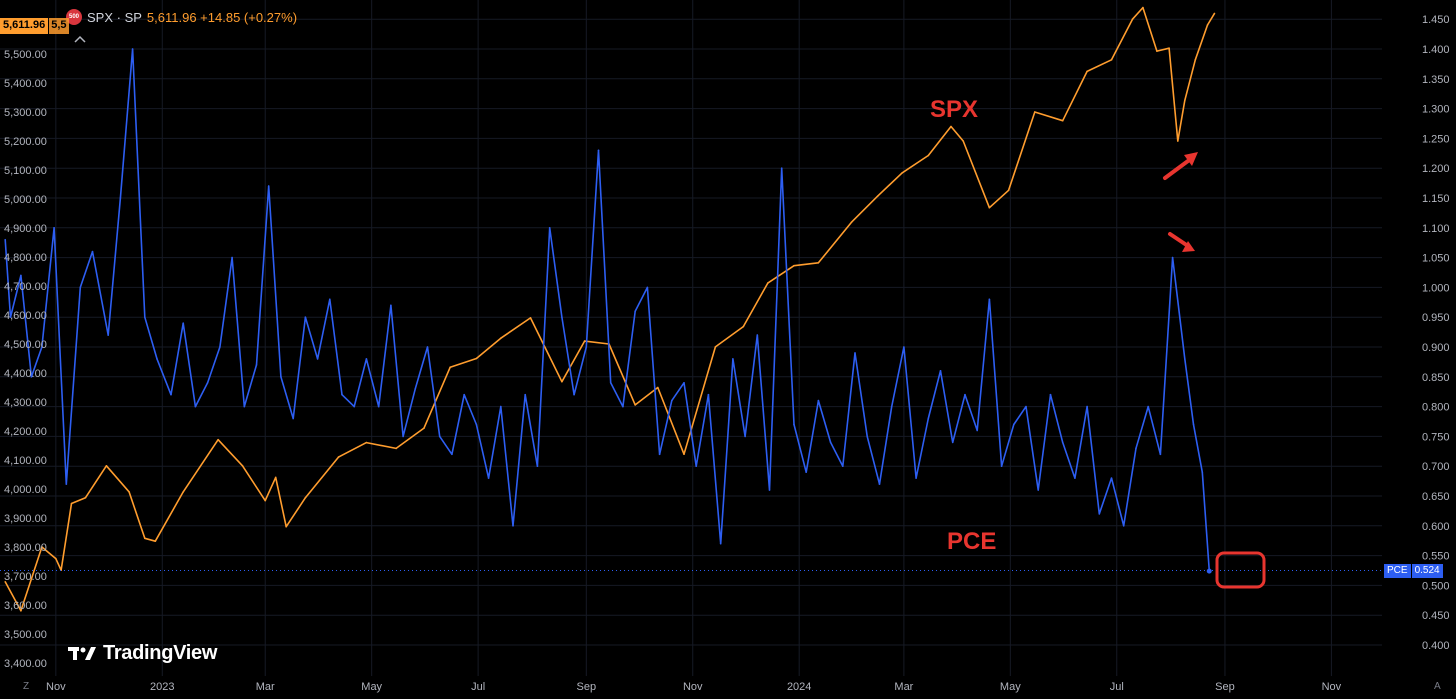  What do you see at coordinates (25, 345) in the screenshot?
I see `left-axis-tick: 4,500.00` at bounding box center [25, 345].